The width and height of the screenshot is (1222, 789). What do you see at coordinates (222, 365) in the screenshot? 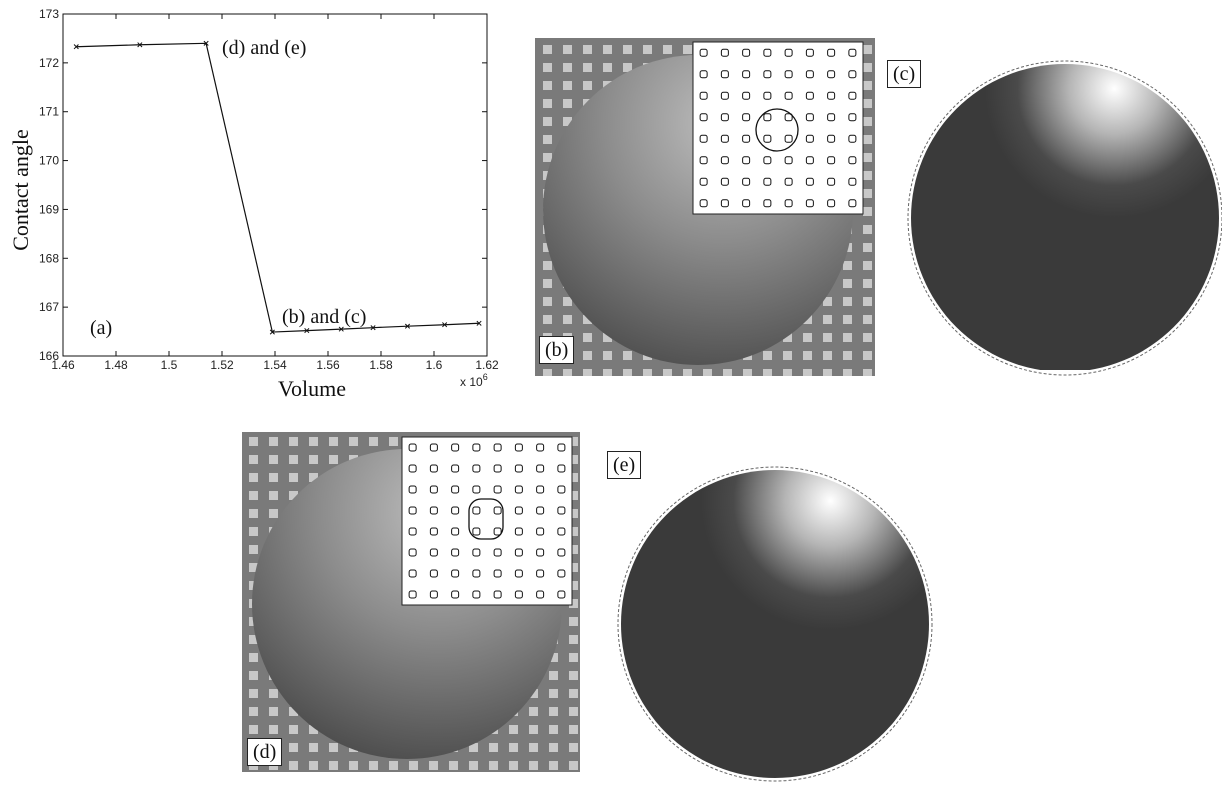
I see `x-tick-label: 1.52` at bounding box center [222, 365].